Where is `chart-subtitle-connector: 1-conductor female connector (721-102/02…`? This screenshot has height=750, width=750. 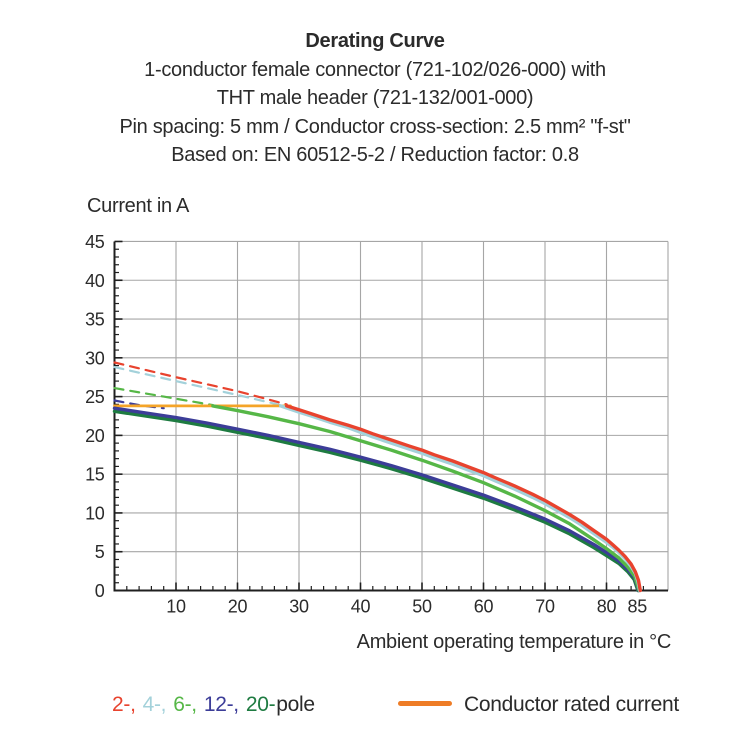 chart-subtitle-connector: 1-conductor female connector (721-102/02… is located at coordinates (375, 69).